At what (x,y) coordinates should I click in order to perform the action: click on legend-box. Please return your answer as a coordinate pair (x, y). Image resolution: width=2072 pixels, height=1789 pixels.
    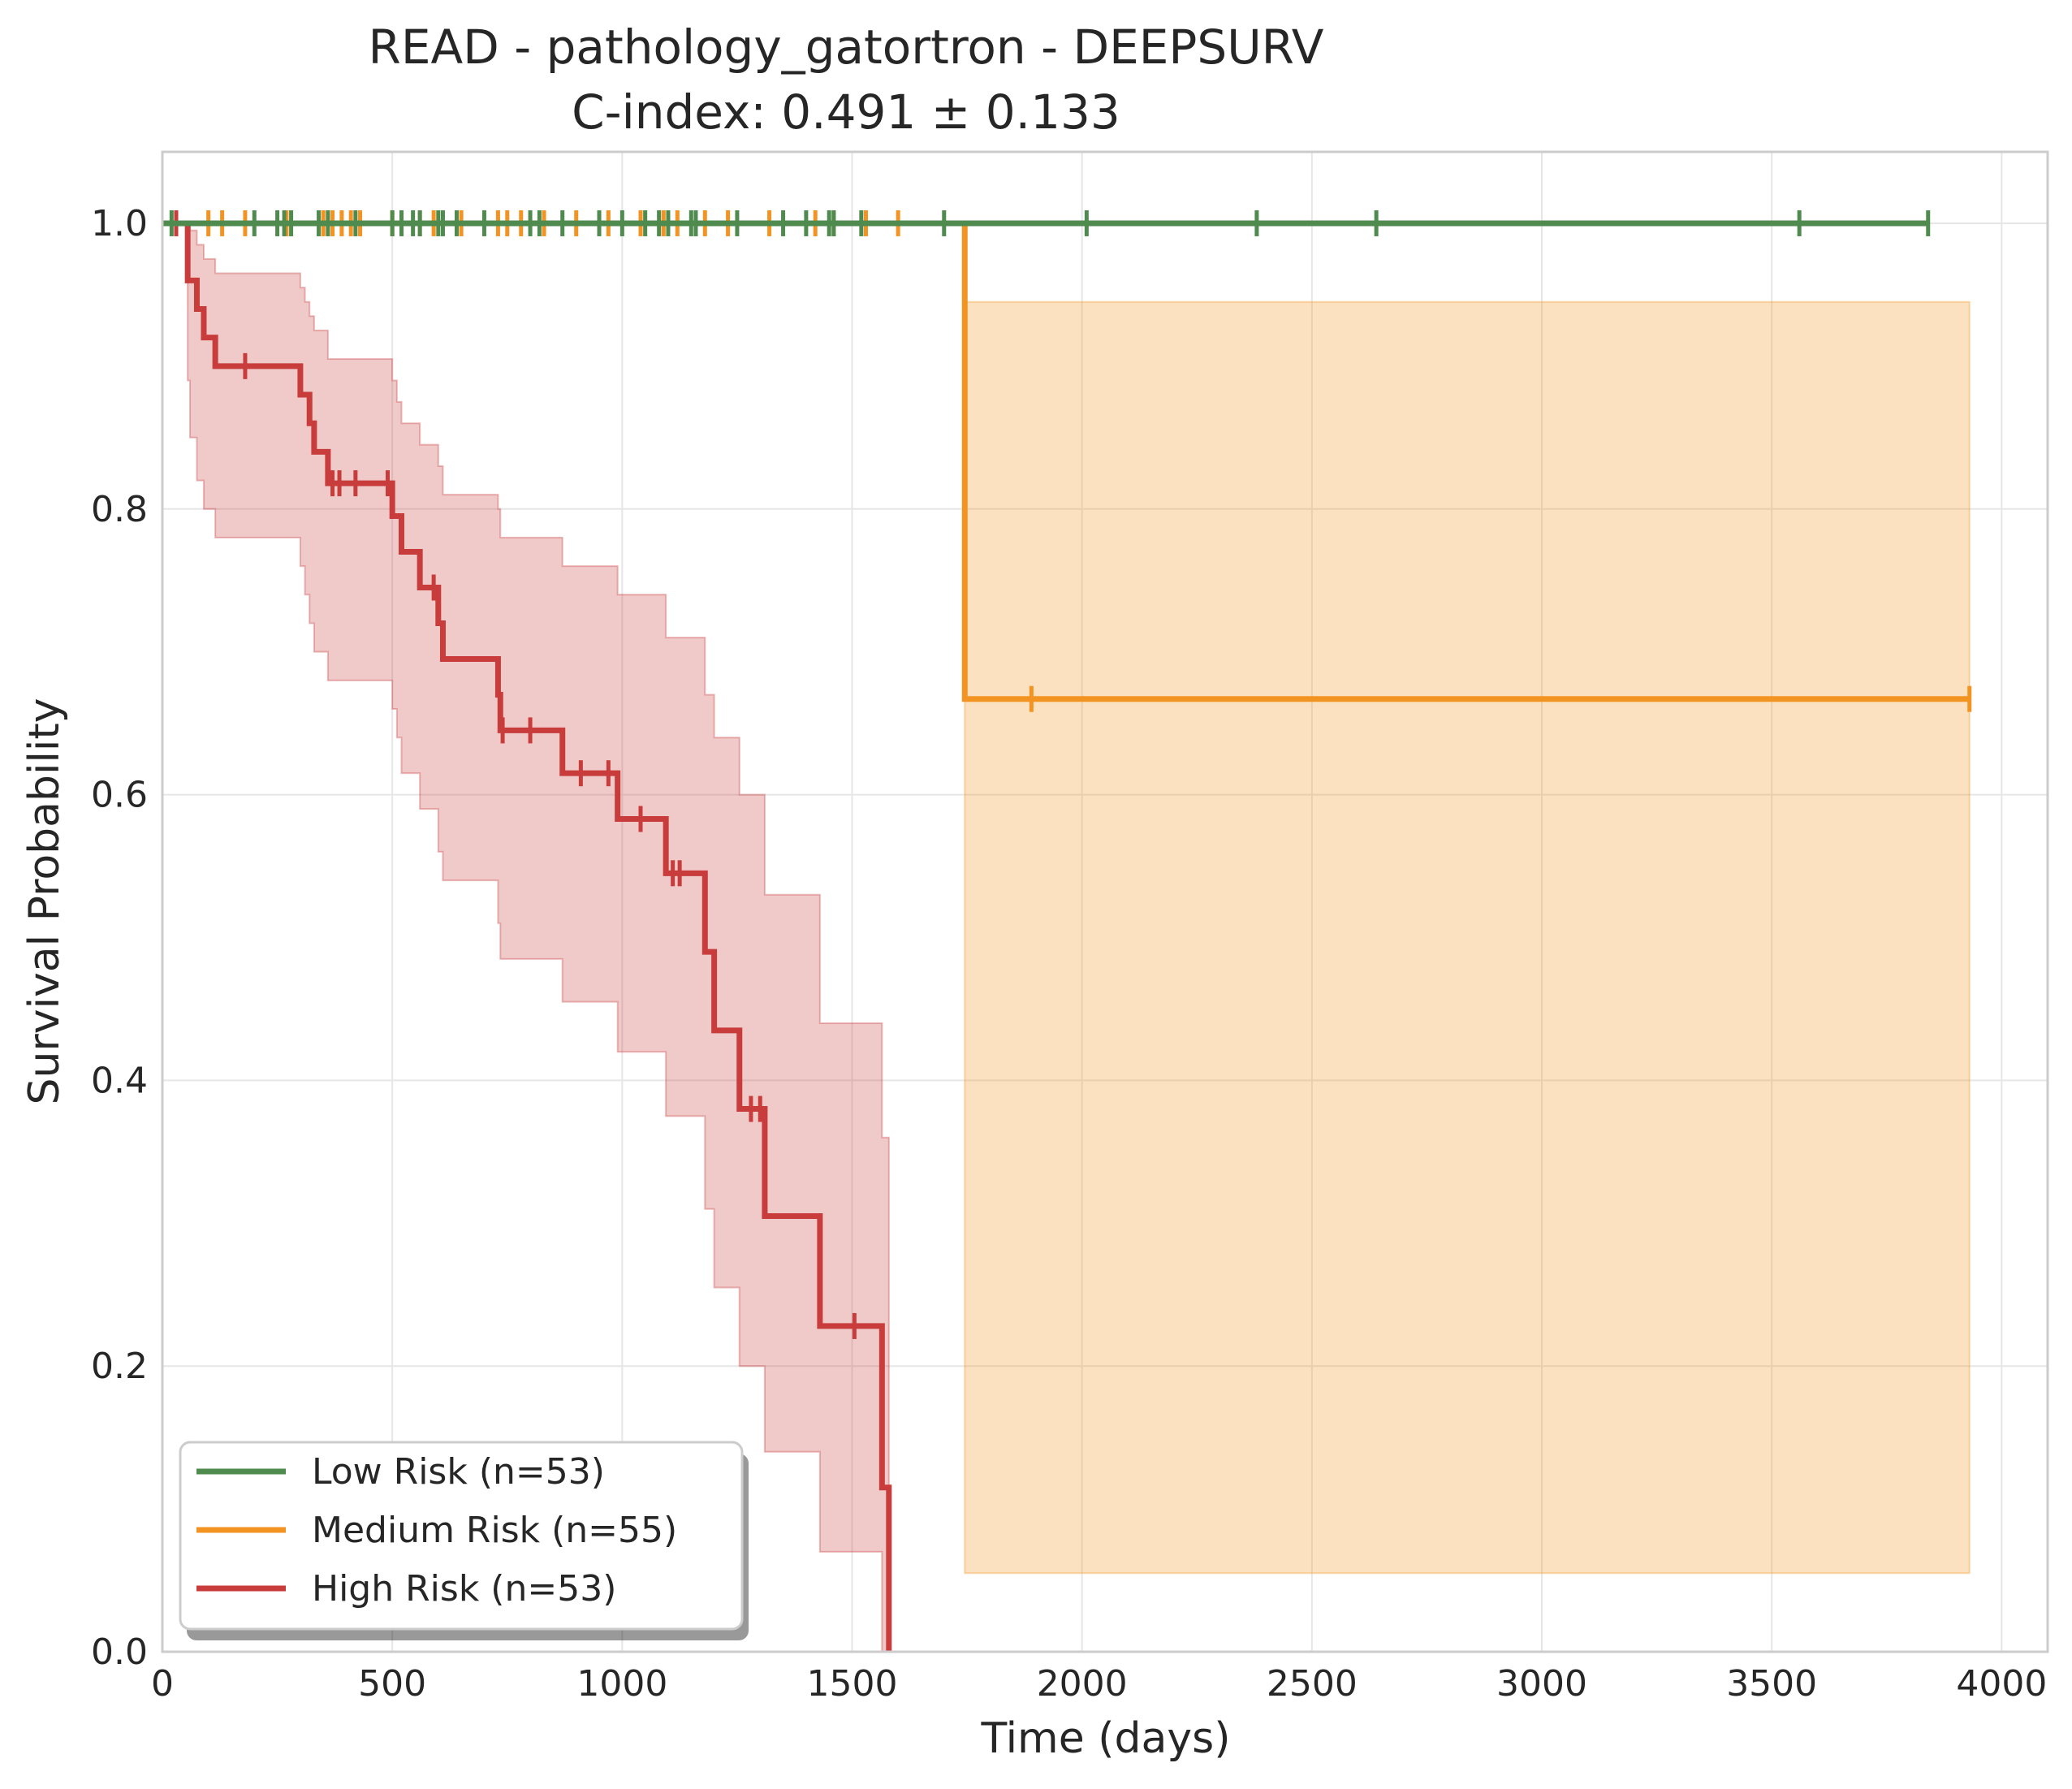
    Looking at the image, I should click on (462, 1536).